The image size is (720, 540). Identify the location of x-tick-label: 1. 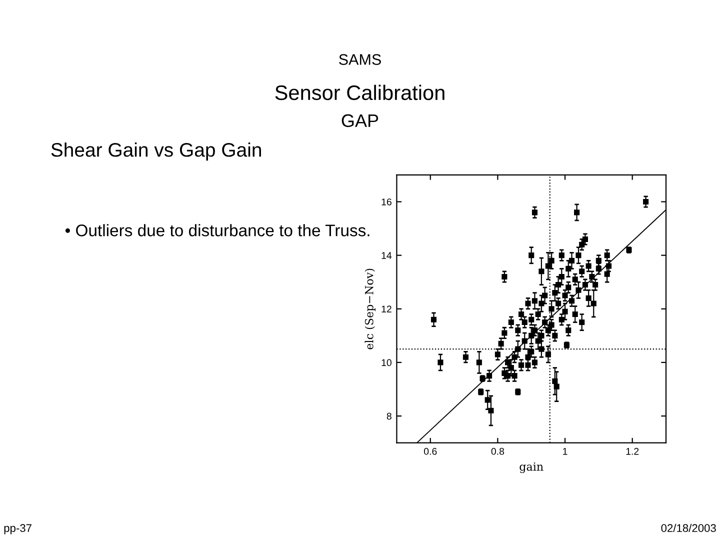
(565, 451).